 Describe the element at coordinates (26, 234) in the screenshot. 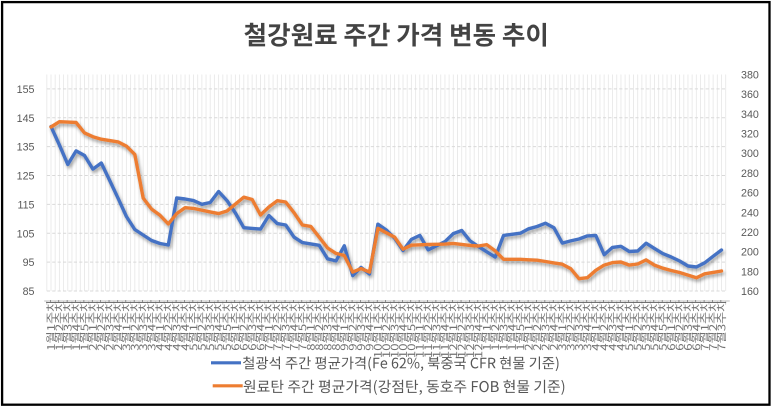

I see `svg-text: 105` at that location.